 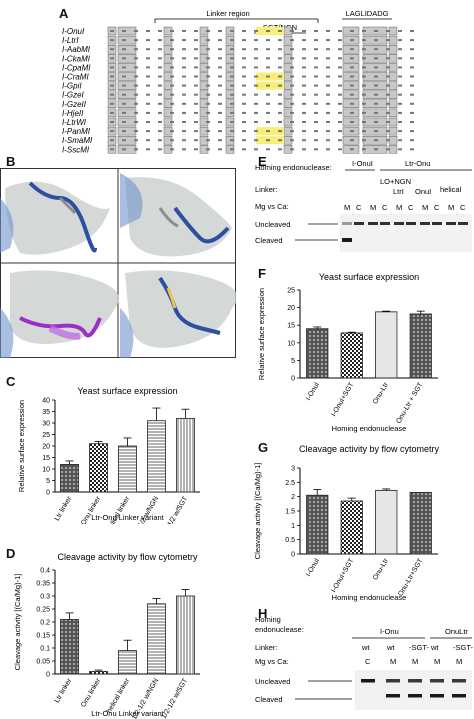 What do you see at coordinates (385, 207) in the screenshot?
I see `lane-label: C` at bounding box center [385, 207].